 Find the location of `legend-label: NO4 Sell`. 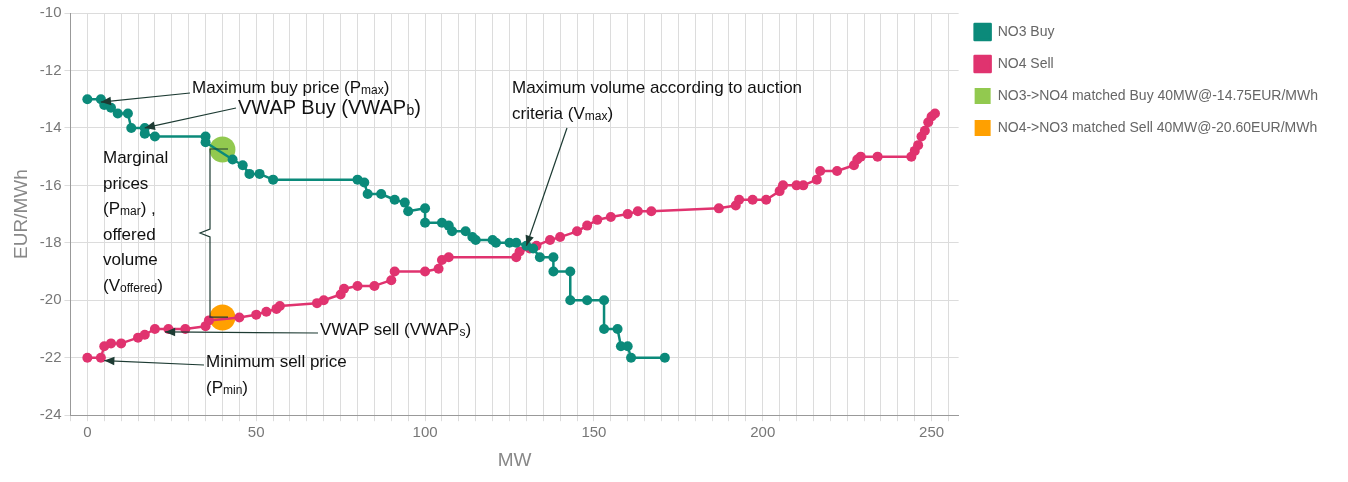

legend-label: NO4 Sell is located at coordinates (1025, 62).